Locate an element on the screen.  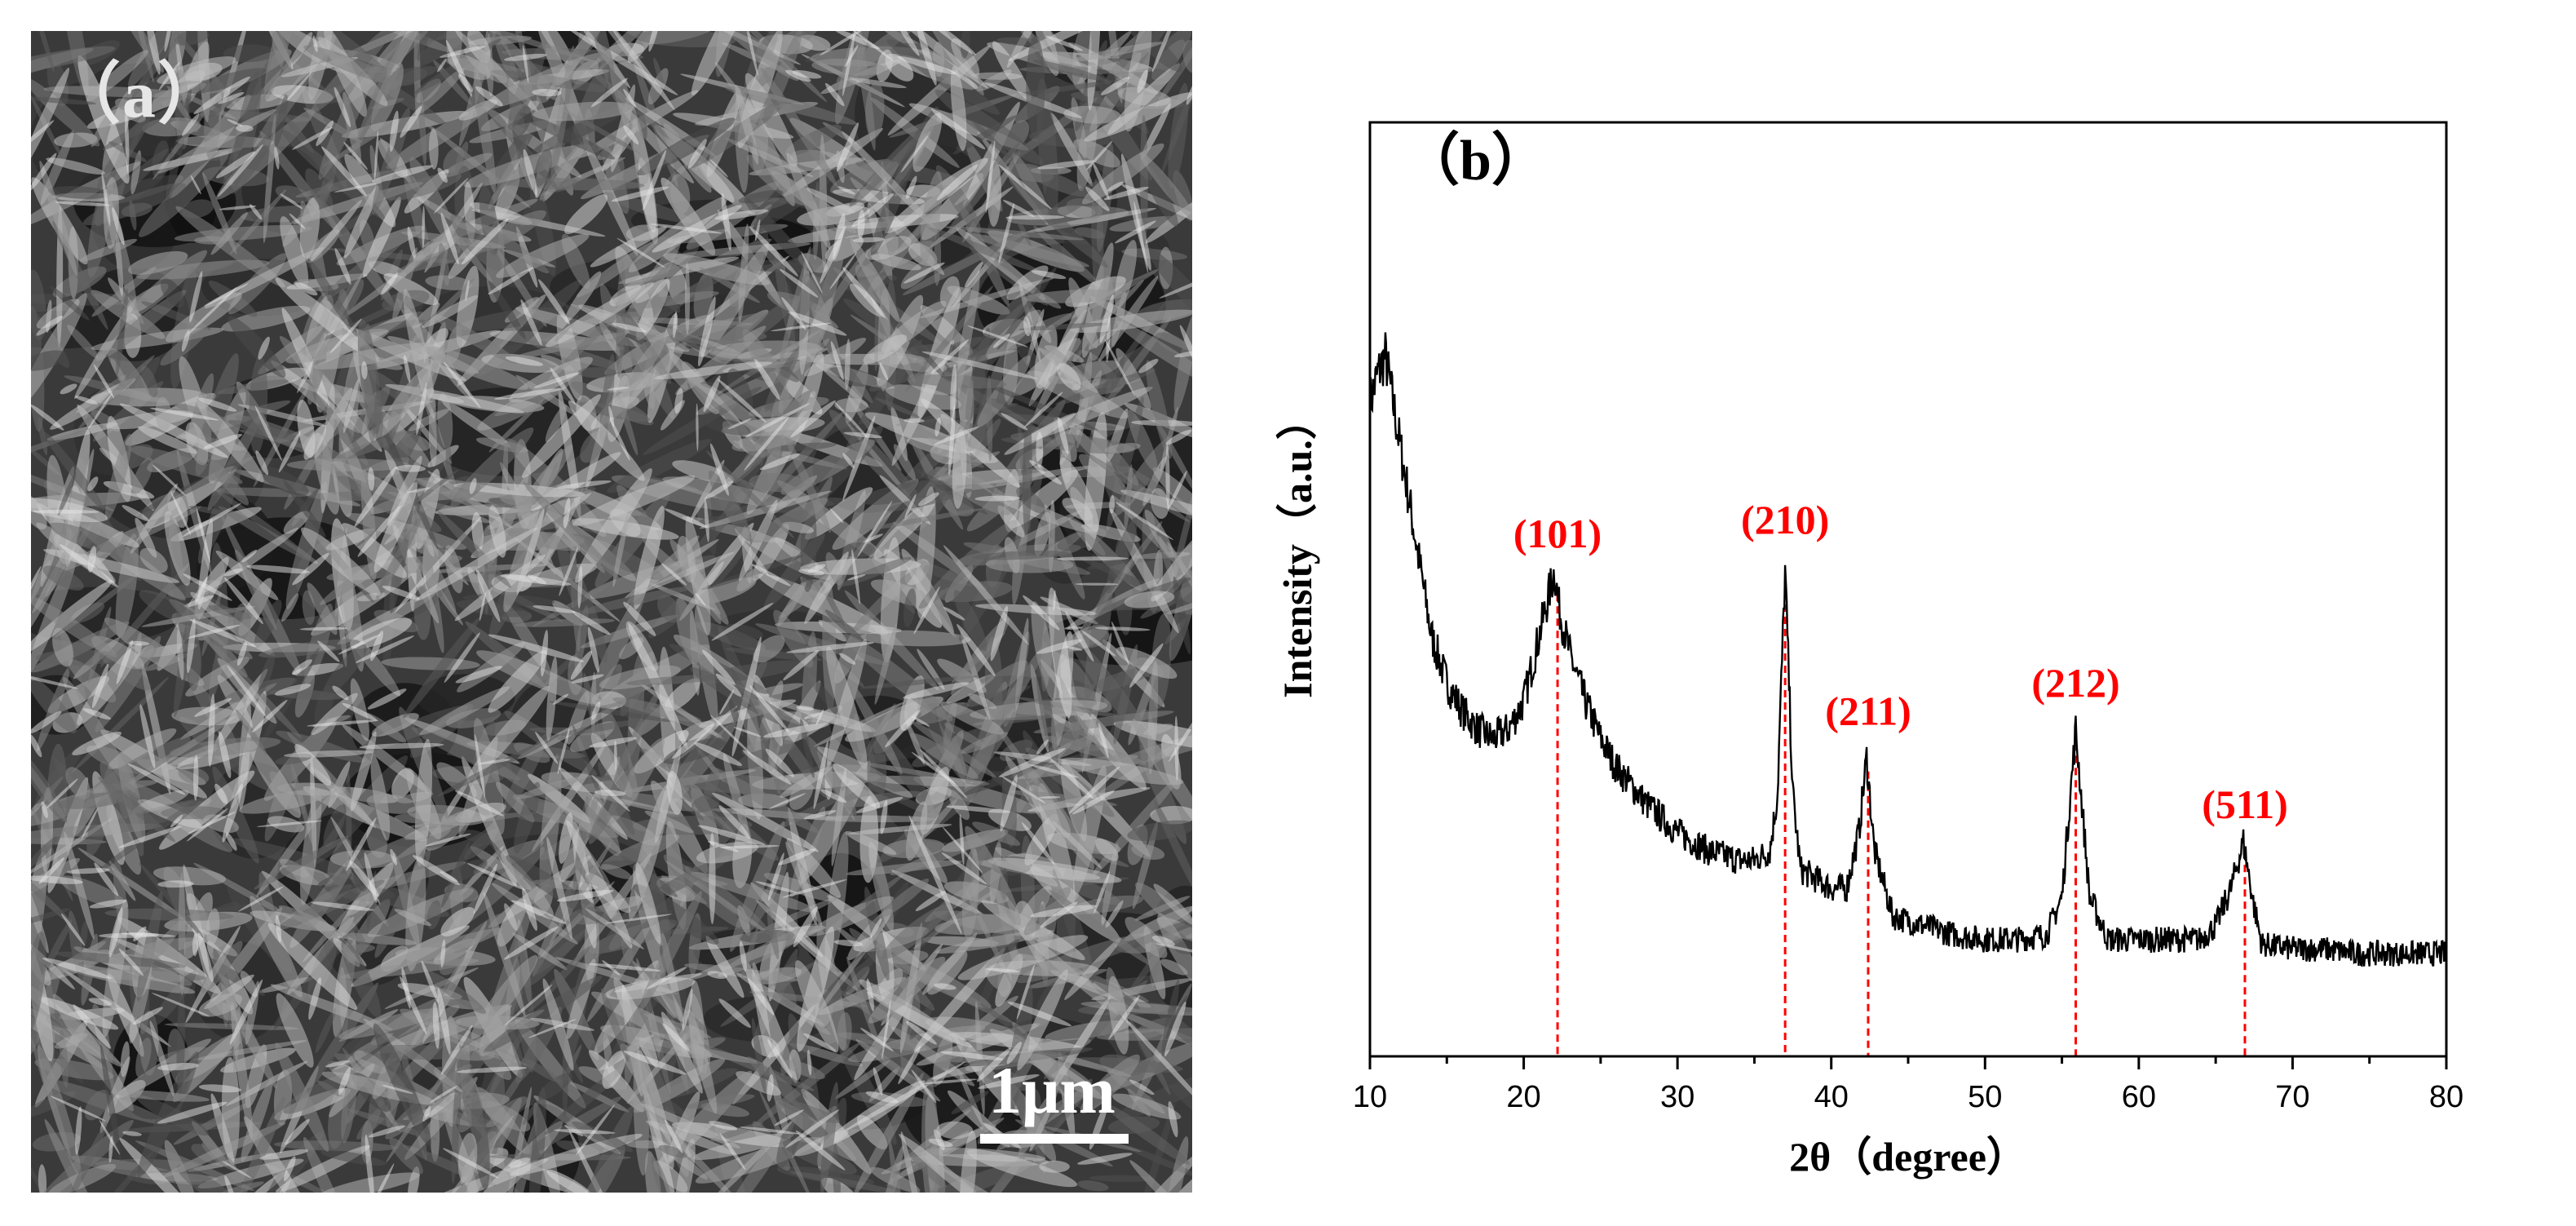
peak-markers is located at coordinates (1901, 818).